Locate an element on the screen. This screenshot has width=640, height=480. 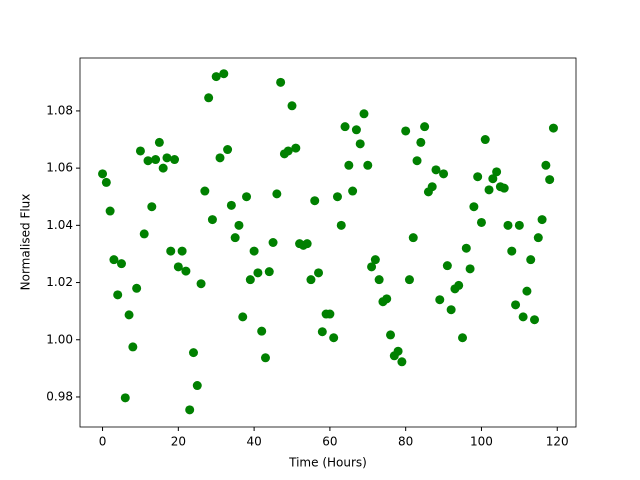
x-tick-label: 80 is located at coordinates (405, 442).